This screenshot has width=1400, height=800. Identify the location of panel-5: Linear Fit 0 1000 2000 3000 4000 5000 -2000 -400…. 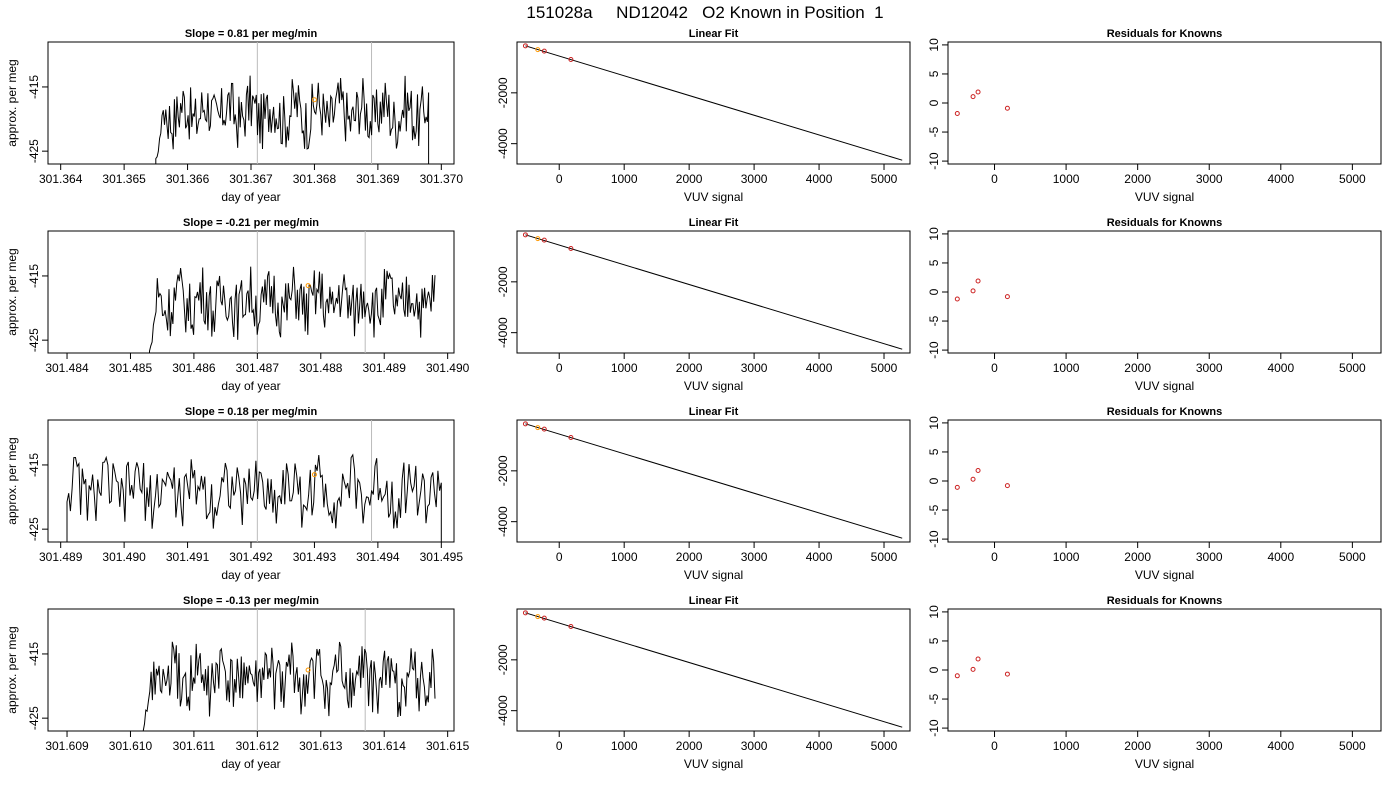
(703, 305).